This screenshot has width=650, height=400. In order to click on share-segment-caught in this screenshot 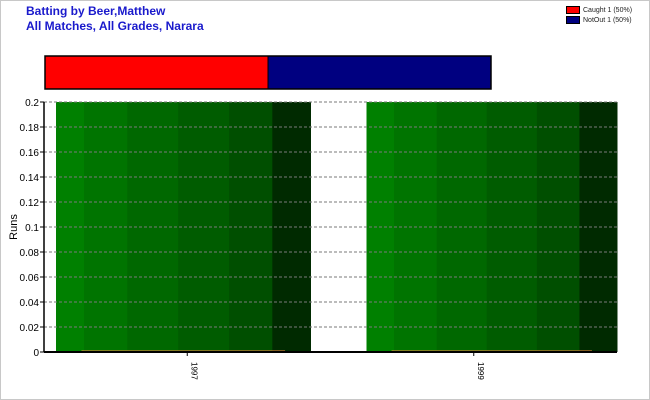, I will do `click(156, 72)`.